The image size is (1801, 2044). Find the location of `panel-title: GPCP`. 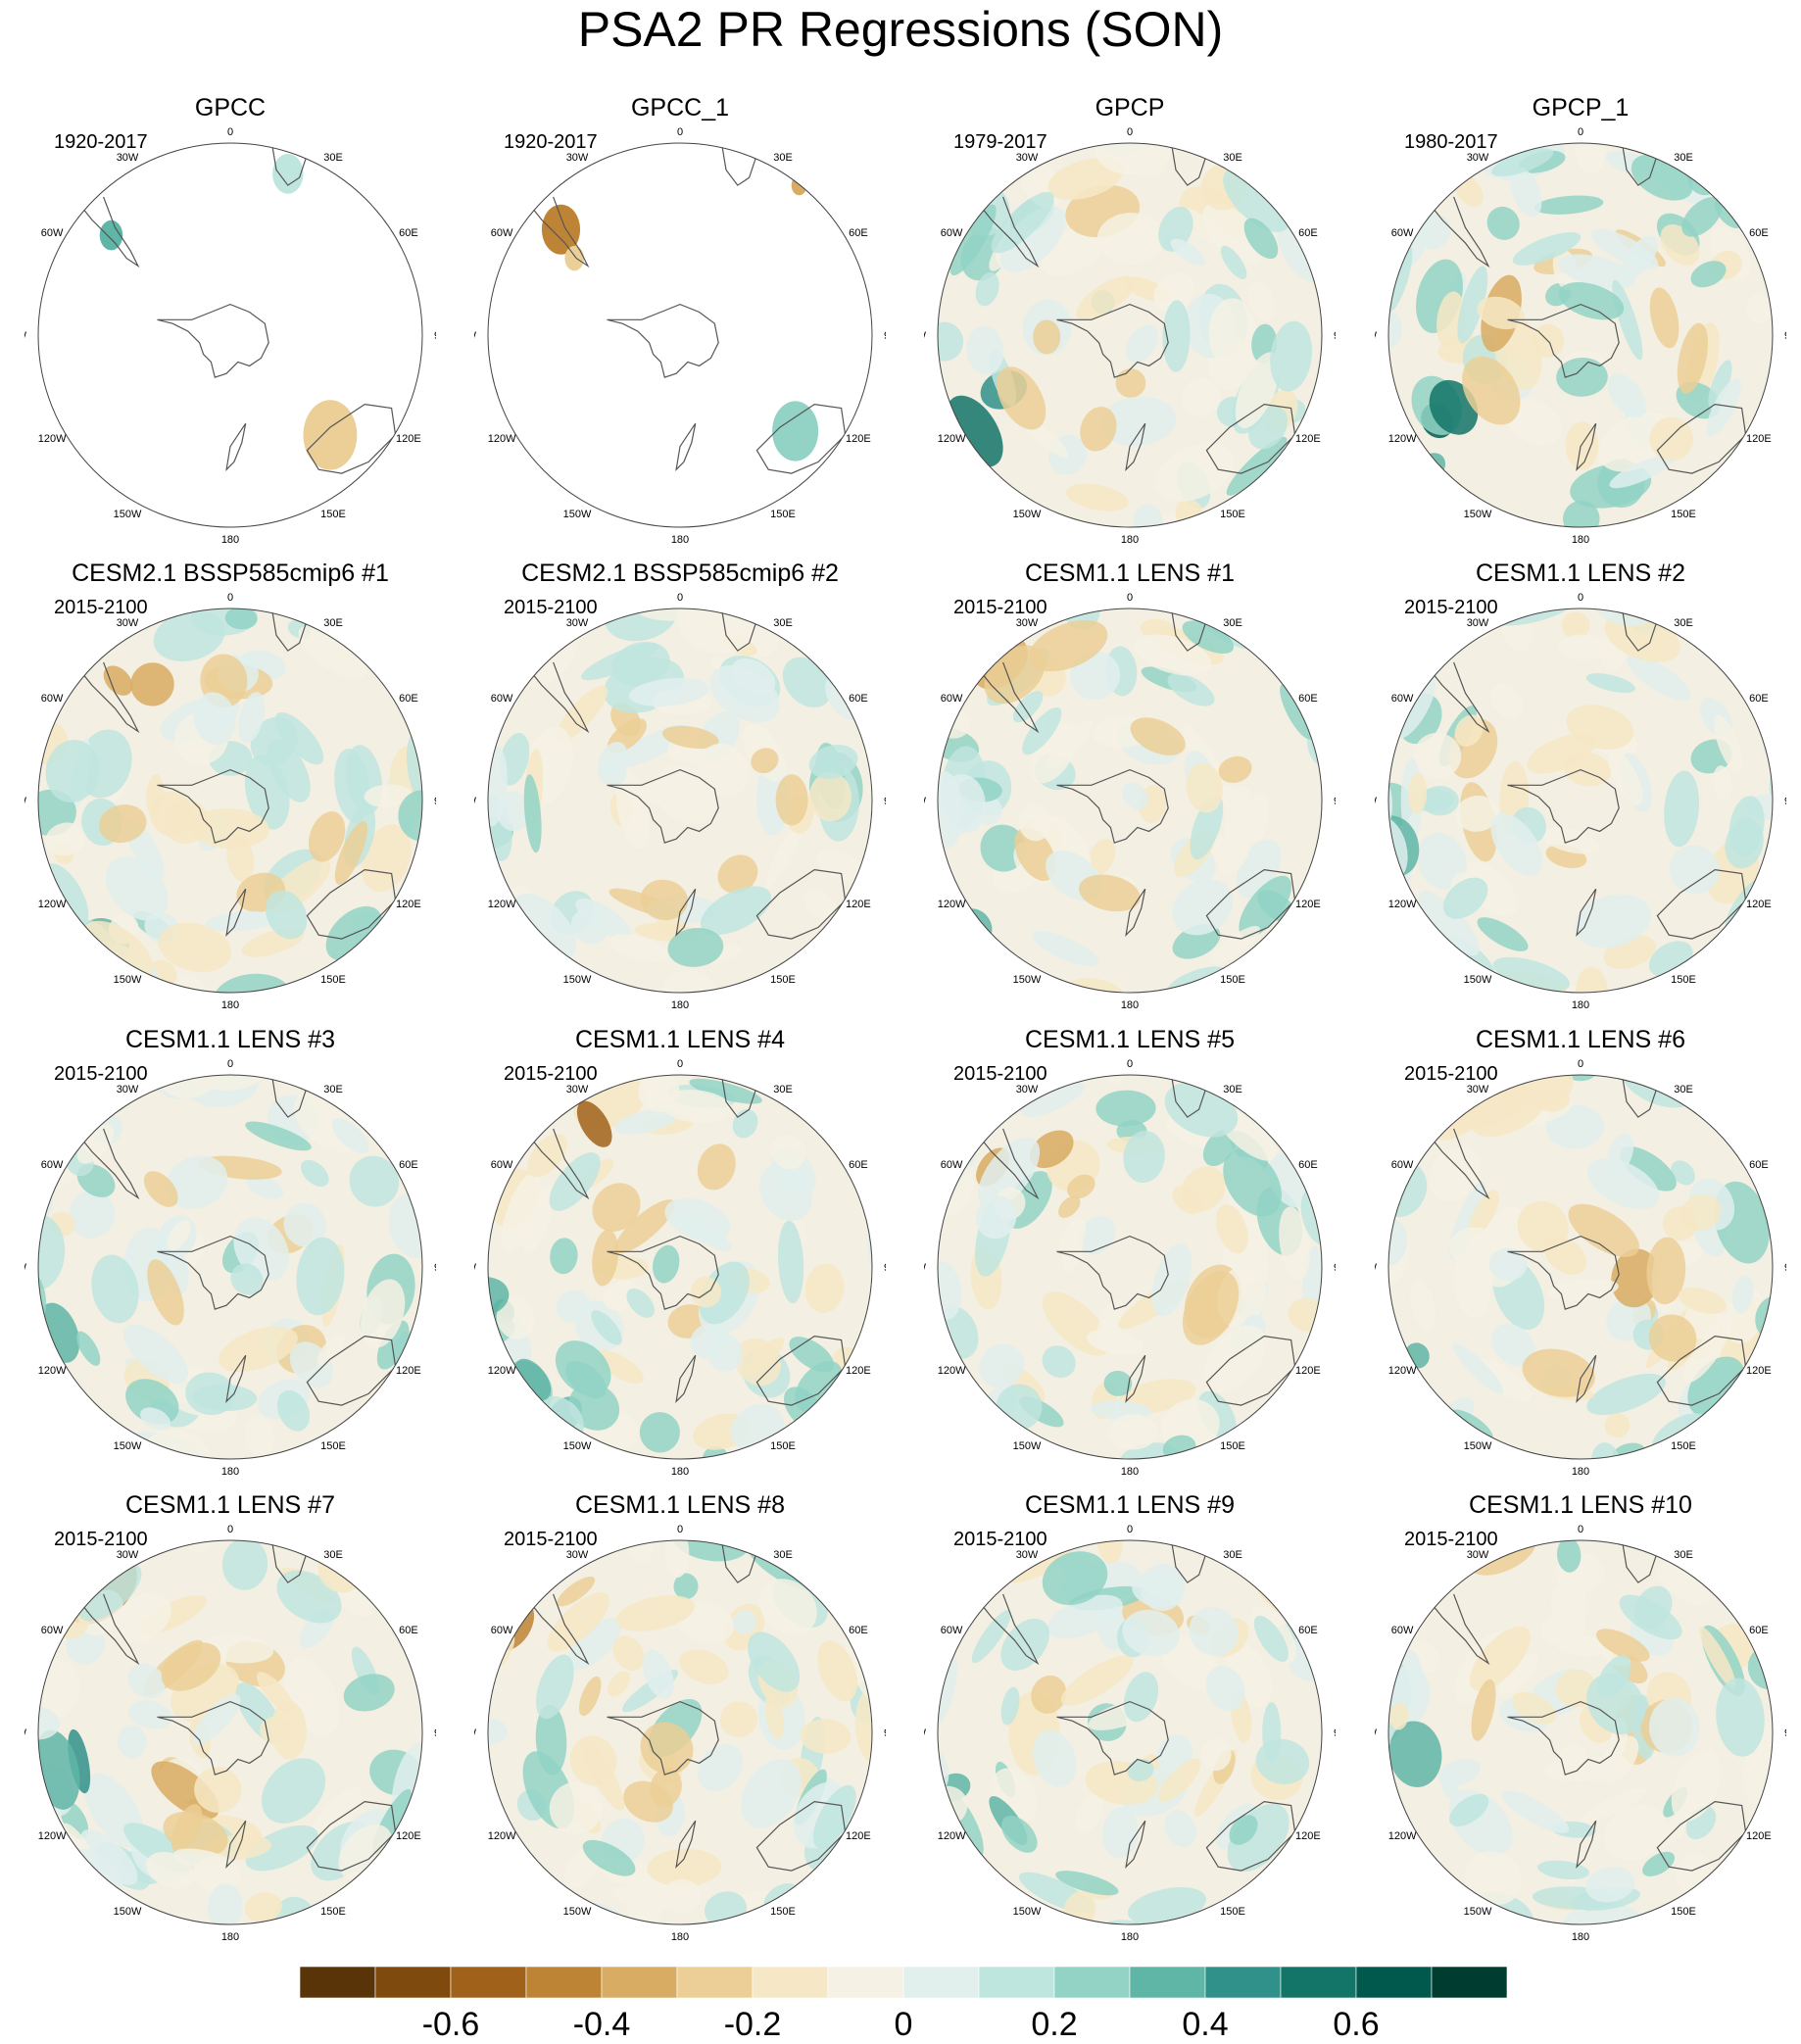

panel-title: GPCP is located at coordinates (1130, 108).